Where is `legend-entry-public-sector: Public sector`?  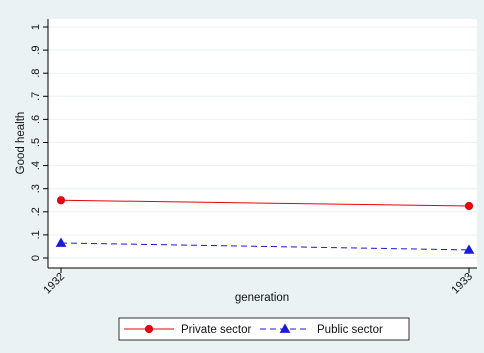 legend-entry-public-sector: Public sector is located at coordinates (321, 329).